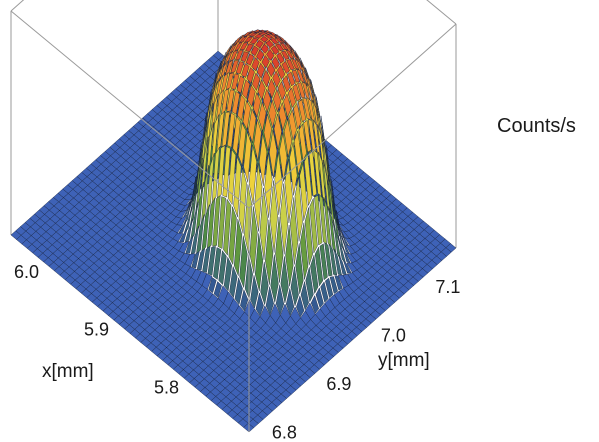  Describe the element at coordinates (536, 126) in the screenshot. I see `z-axis-label: Counts/s` at that location.